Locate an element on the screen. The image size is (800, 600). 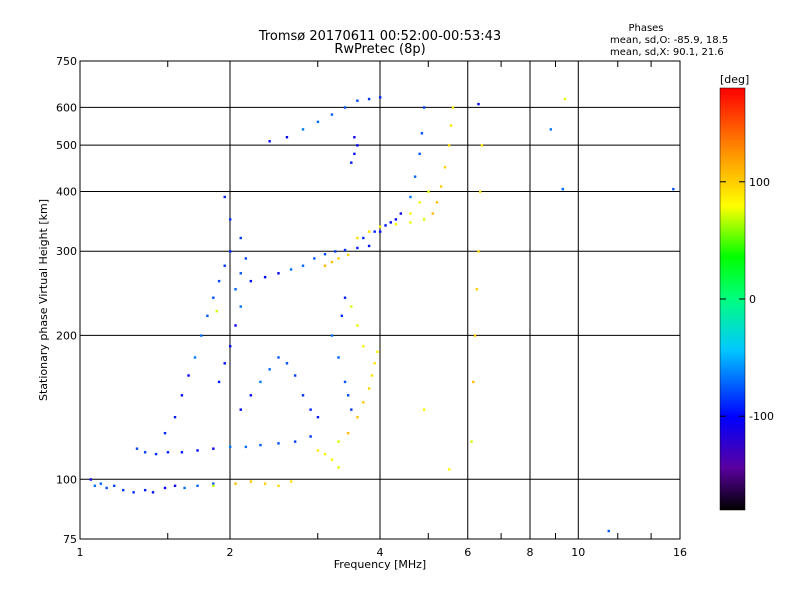
legend-line-x: mean, sd,X: 90.1, 21.6 is located at coordinates (667, 52).